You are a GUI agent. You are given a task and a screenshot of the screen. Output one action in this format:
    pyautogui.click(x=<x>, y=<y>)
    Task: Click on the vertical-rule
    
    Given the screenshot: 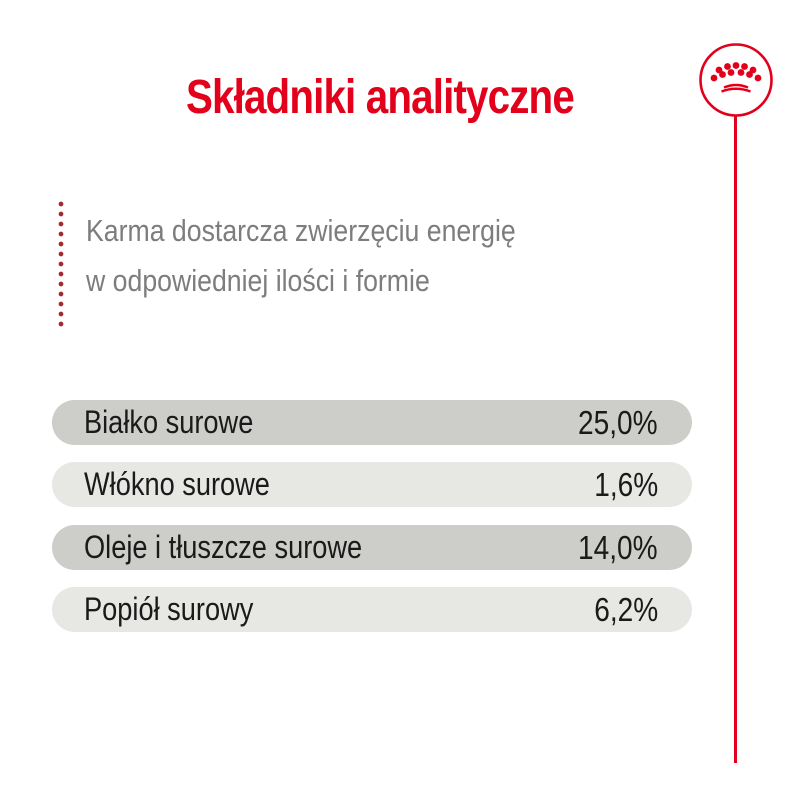 What is the action you would take?
    pyautogui.click(x=735, y=439)
    